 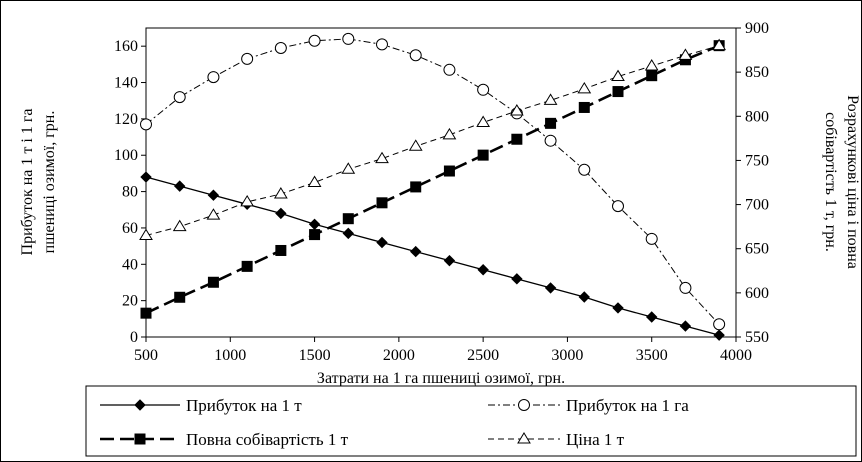 I want to click on y-right-tick-label: 600, so click(x=757, y=293).